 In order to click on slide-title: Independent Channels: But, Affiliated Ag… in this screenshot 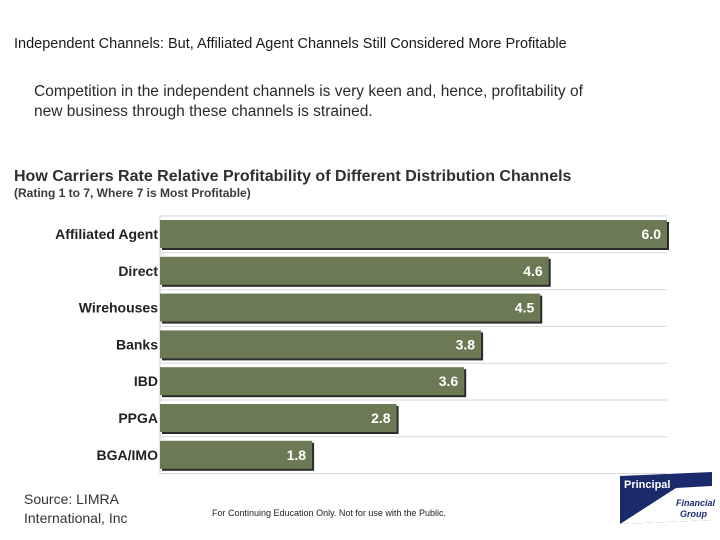, I will do `click(290, 44)`.